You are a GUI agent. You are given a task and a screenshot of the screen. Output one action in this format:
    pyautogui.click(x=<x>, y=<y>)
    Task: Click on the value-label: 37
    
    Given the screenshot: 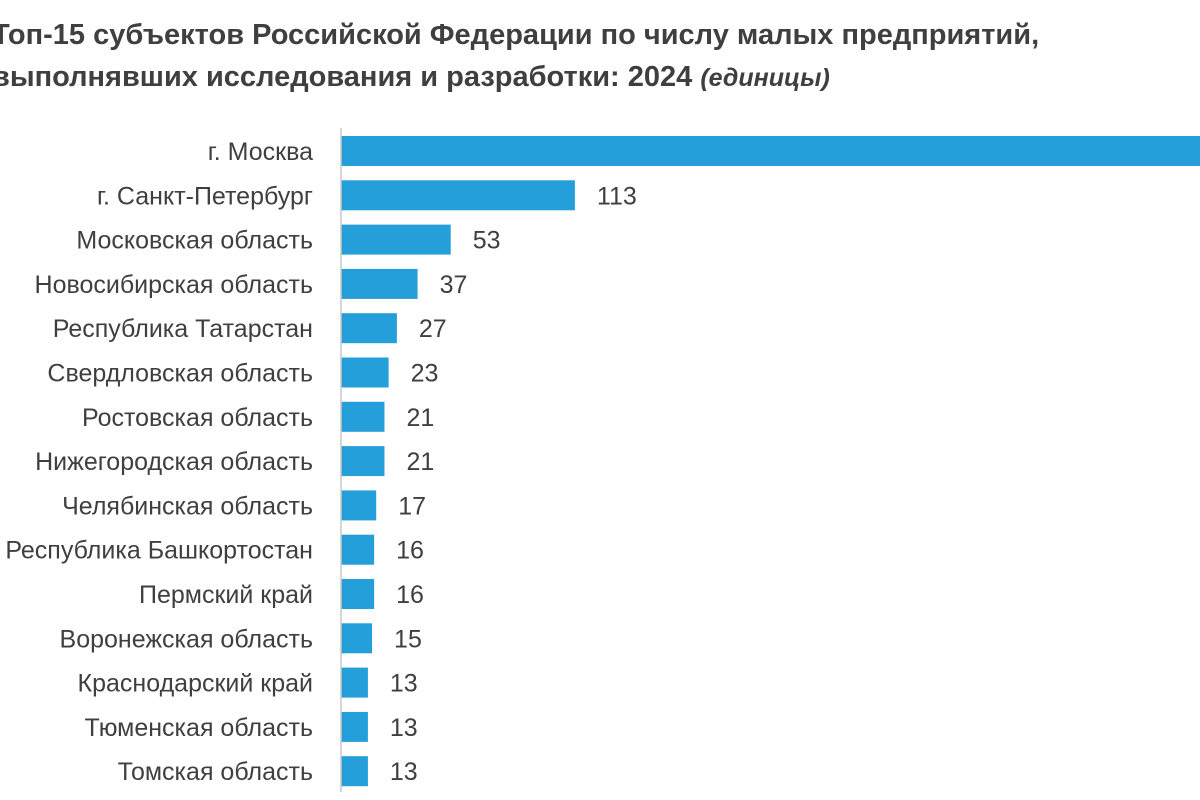 What is the action you would take?
    pyautogui.click(x=454, y=285)
    